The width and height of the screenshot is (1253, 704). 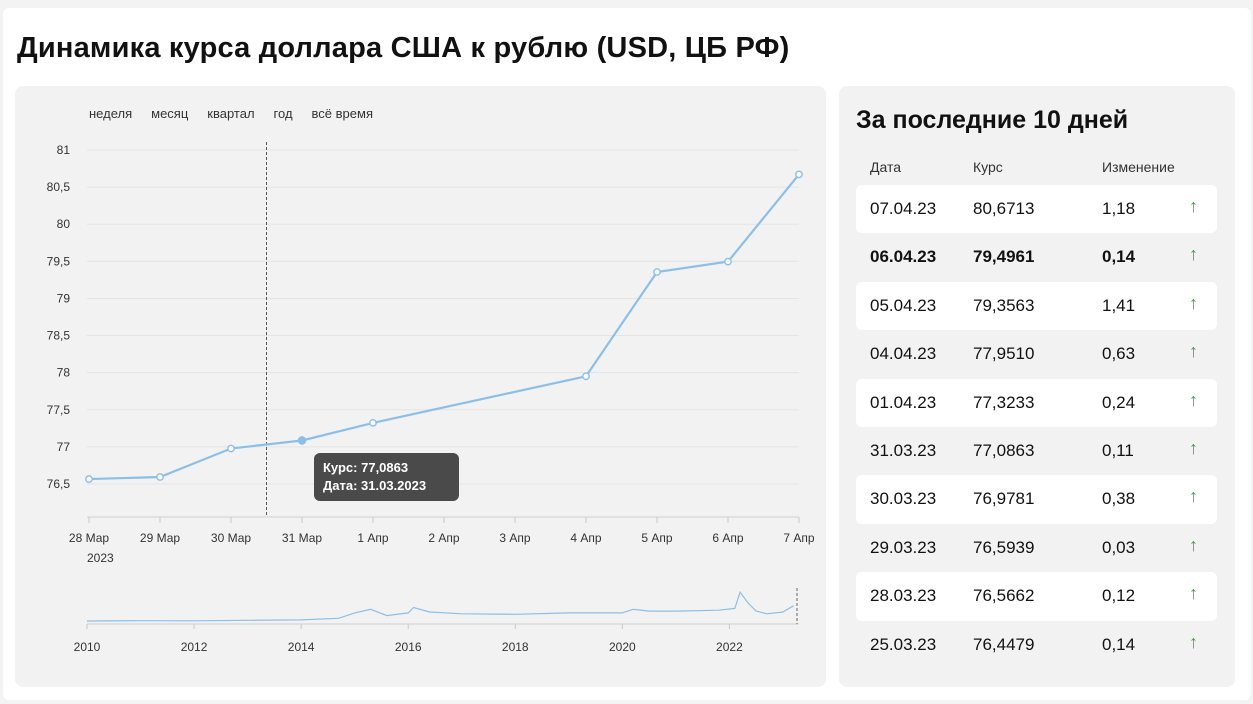 I want to click on overview-tick-label: 2020, so click(x=622, y=647).